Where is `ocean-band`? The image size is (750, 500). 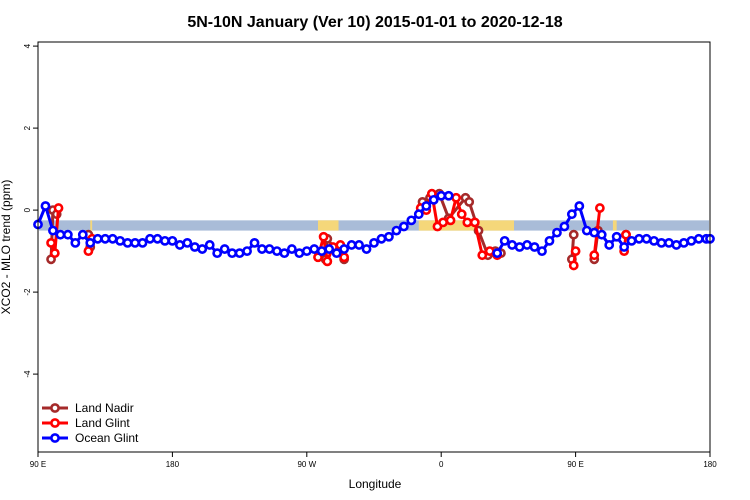
ocean-band is located at coordinates (374, 225).